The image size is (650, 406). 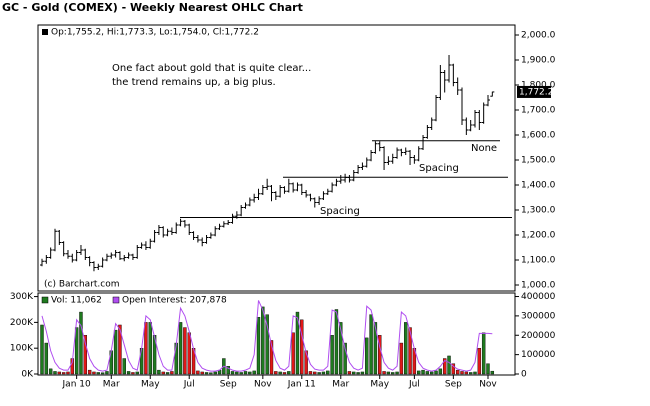 I want to click on x-tick-label: Jan 11, so click(x=301, y=385).